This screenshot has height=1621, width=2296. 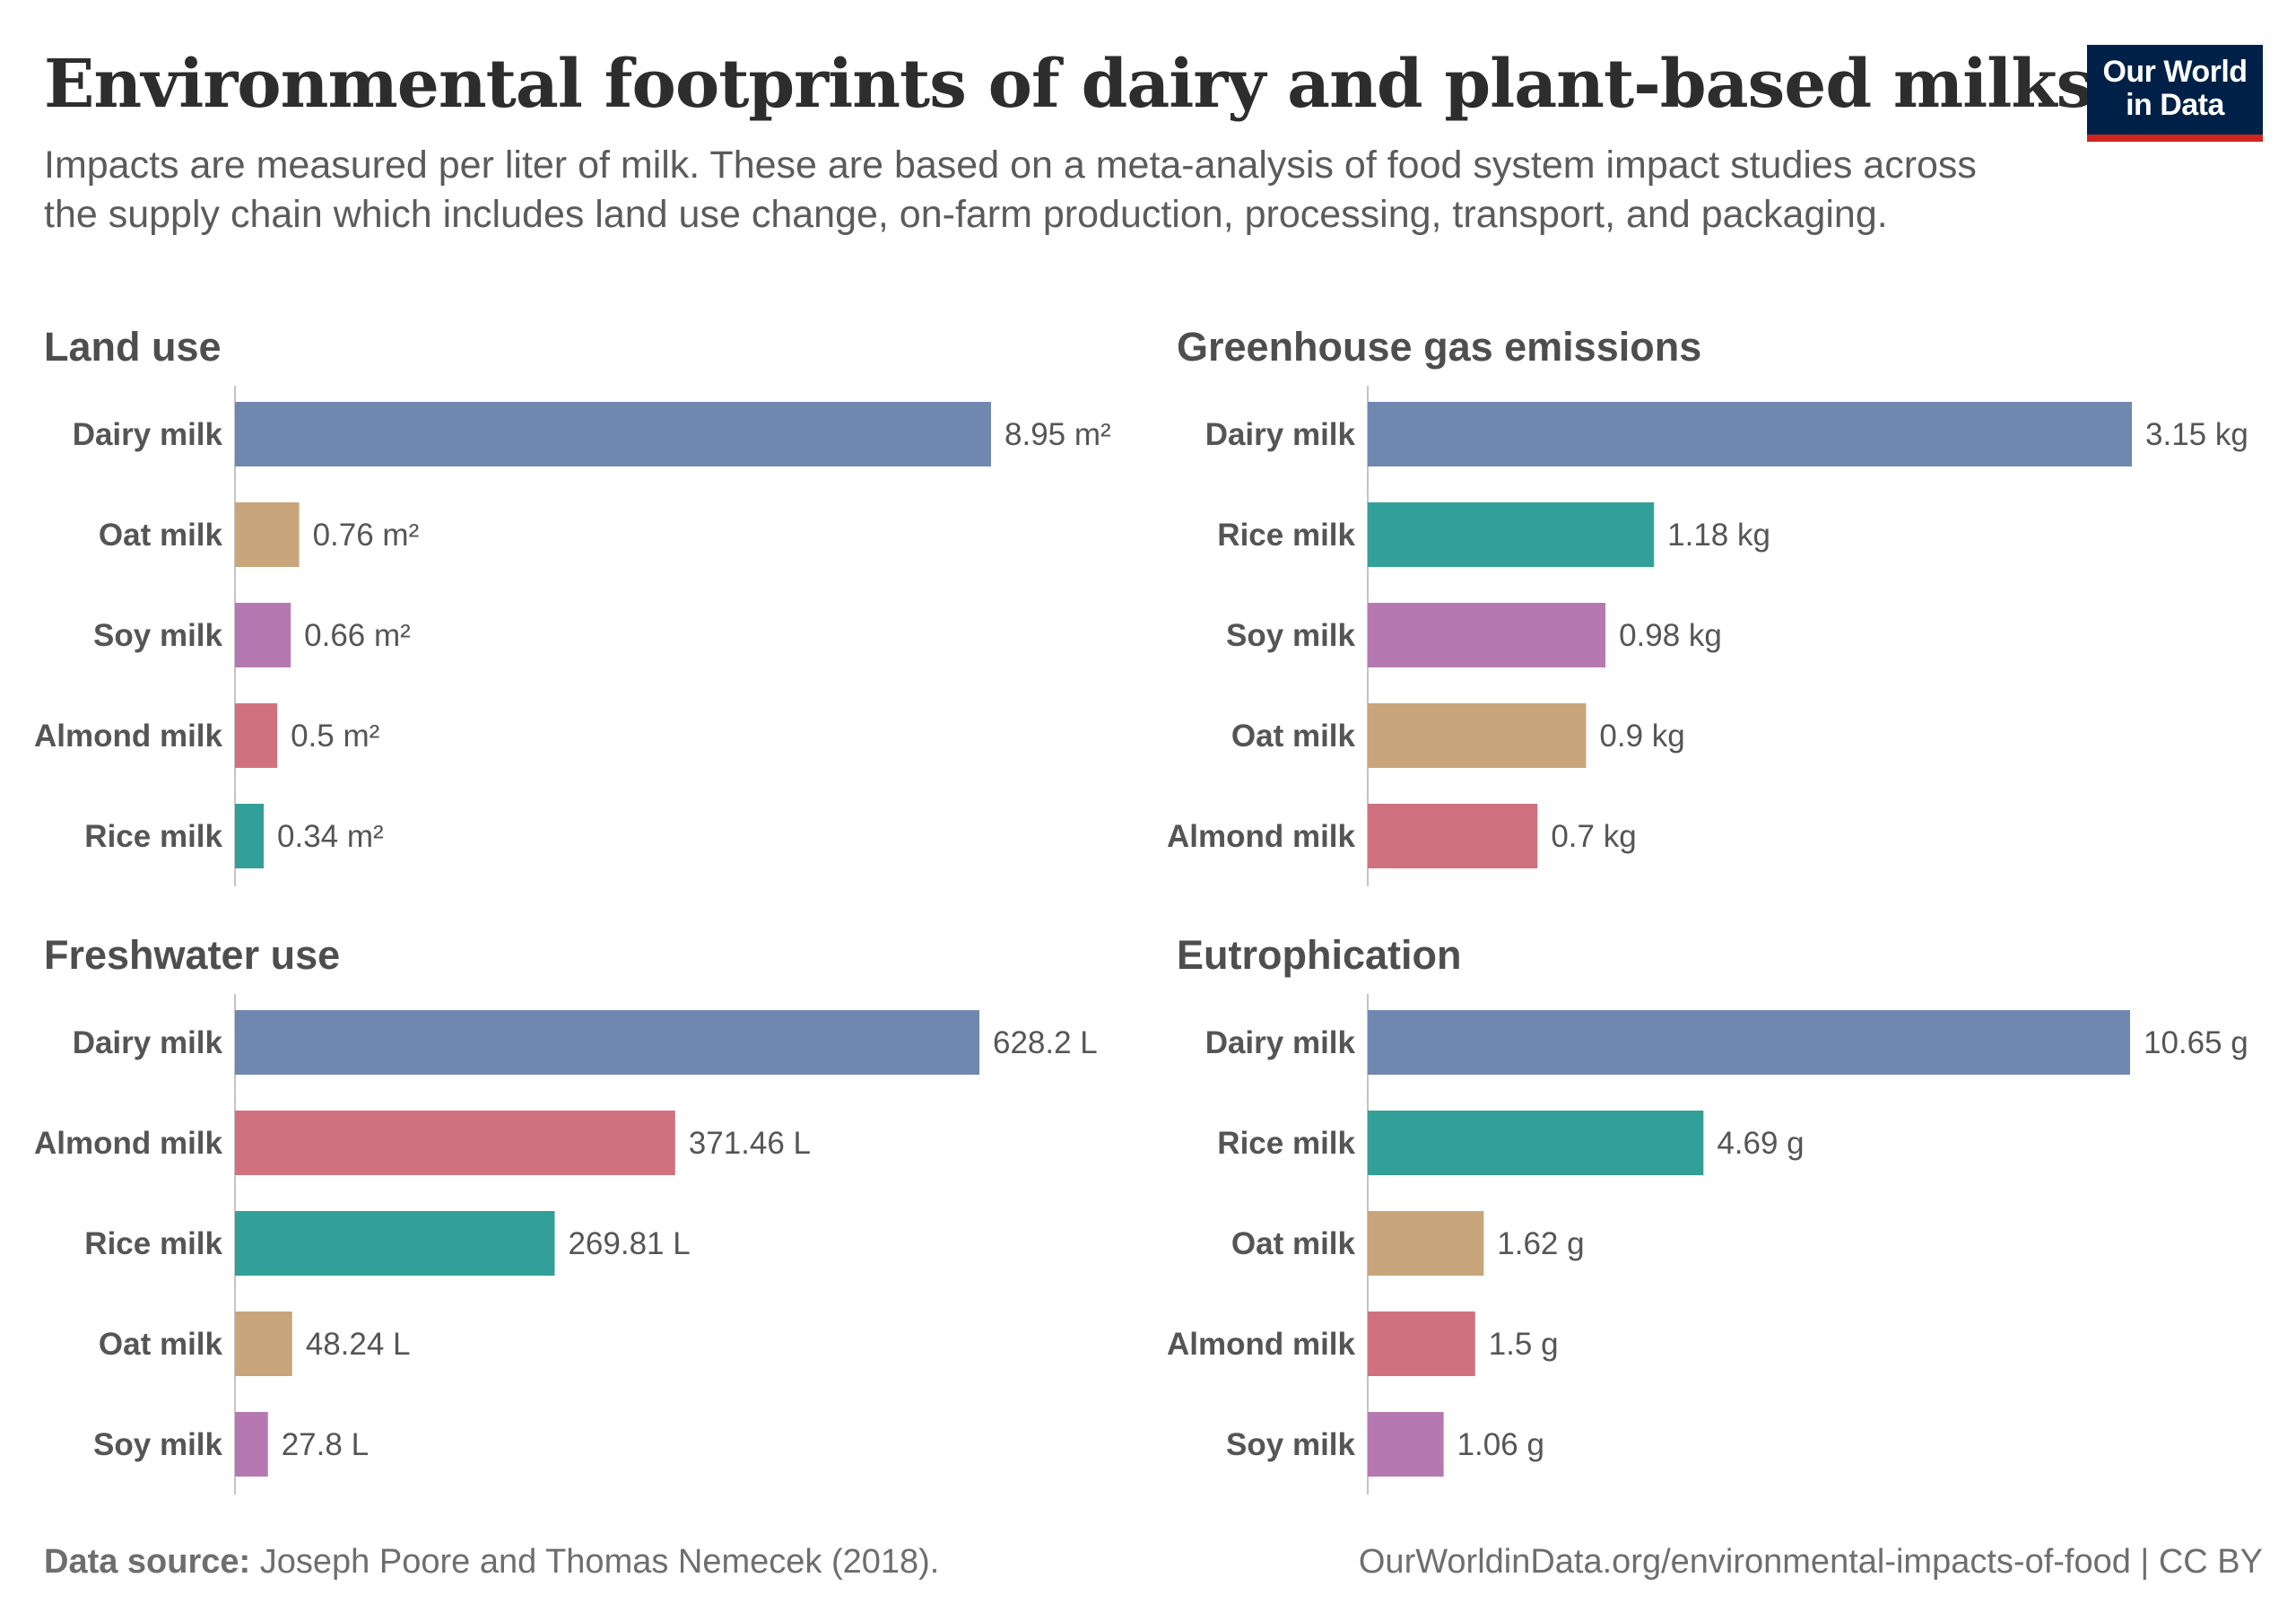 I want to click on value-label: 1.62 g, so click(x=1540, y=1243).